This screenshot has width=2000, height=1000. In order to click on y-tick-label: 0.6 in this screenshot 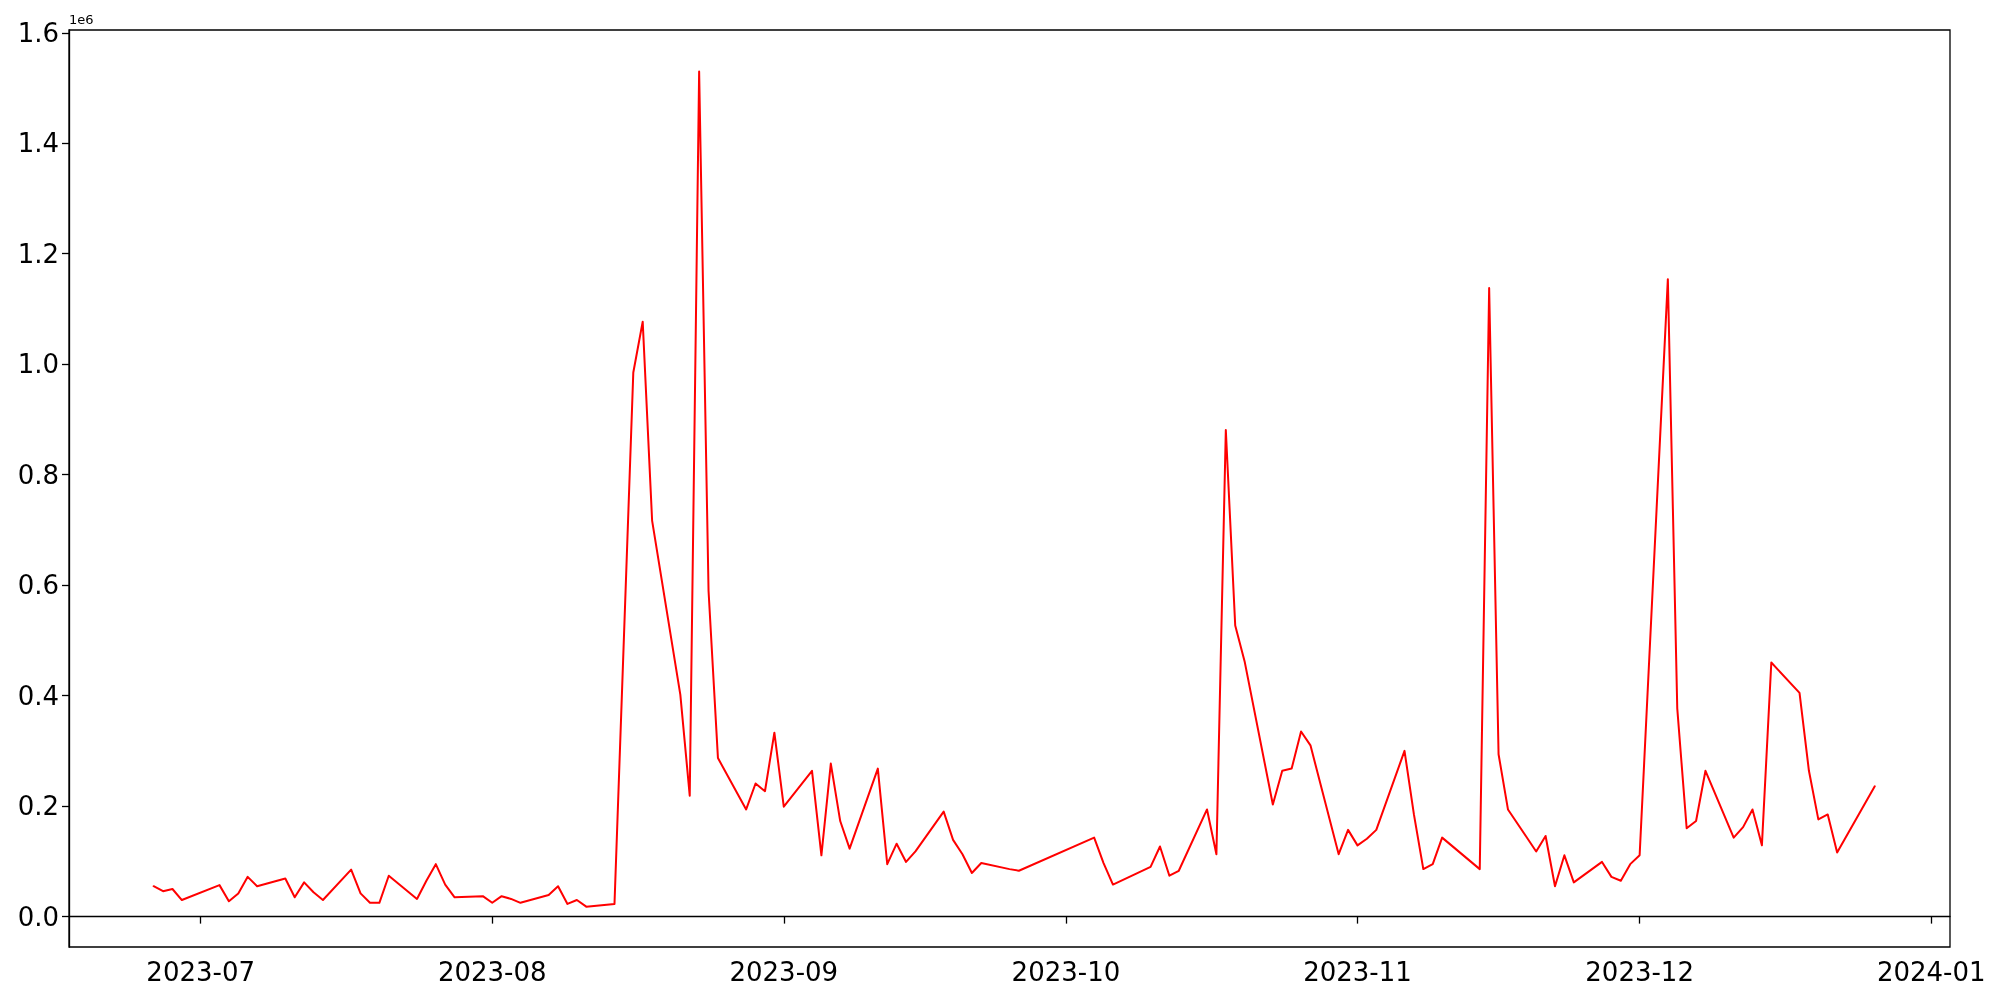, I will do `click(38, 585)`.